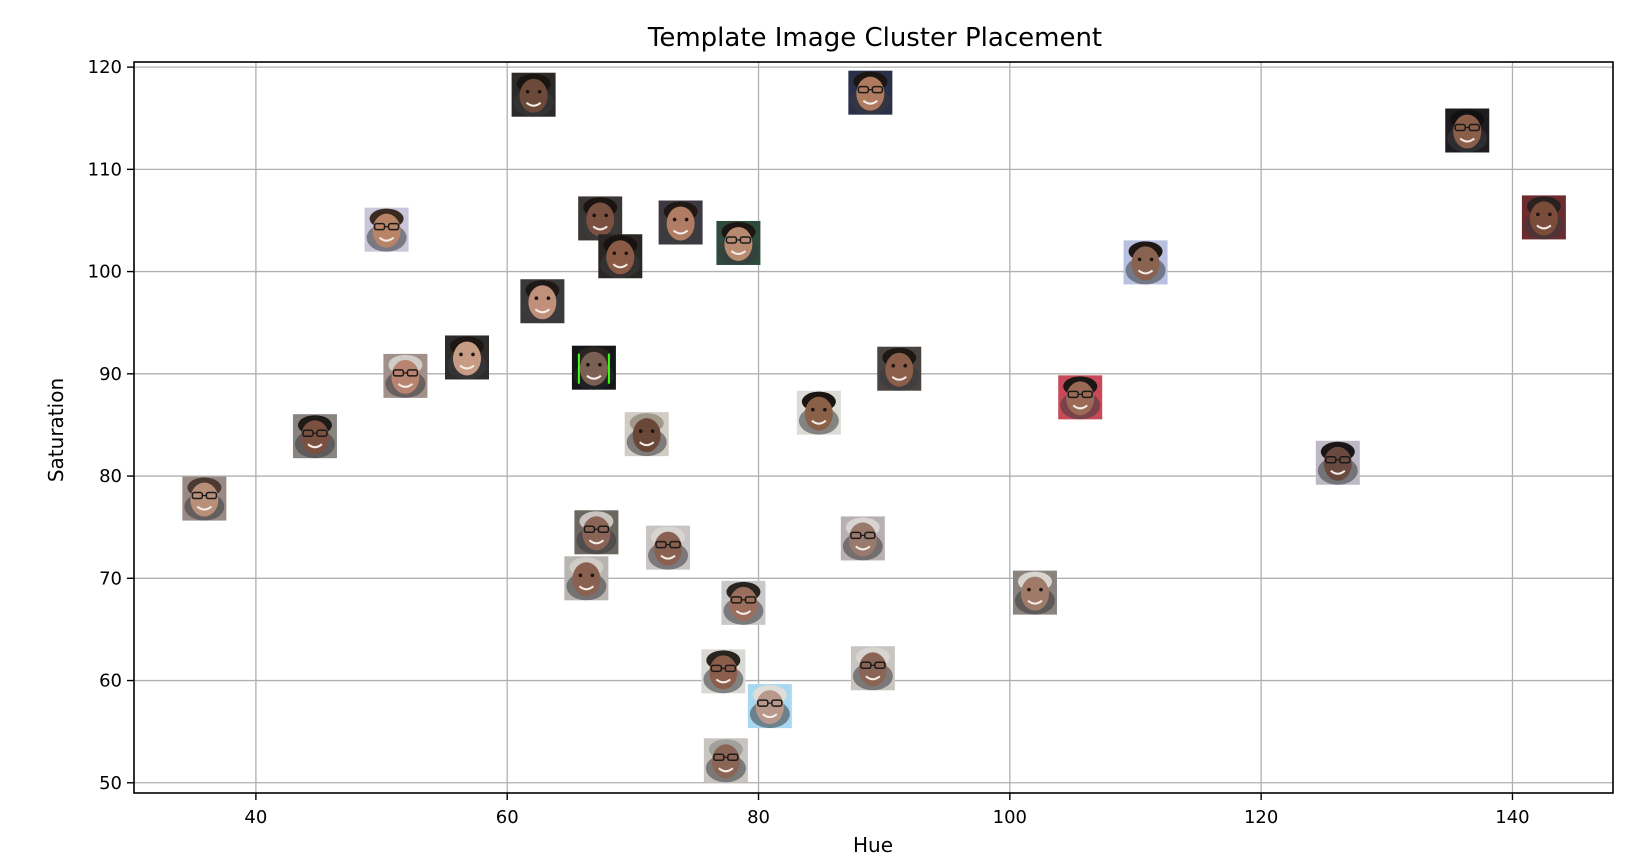 Image resolution: width=1646 pixels, height=864 pixels. What do you see at coordinates (873, 845) in the screenshot?
I see `x-axis-label: Hue` at bounding box center [873, 845].